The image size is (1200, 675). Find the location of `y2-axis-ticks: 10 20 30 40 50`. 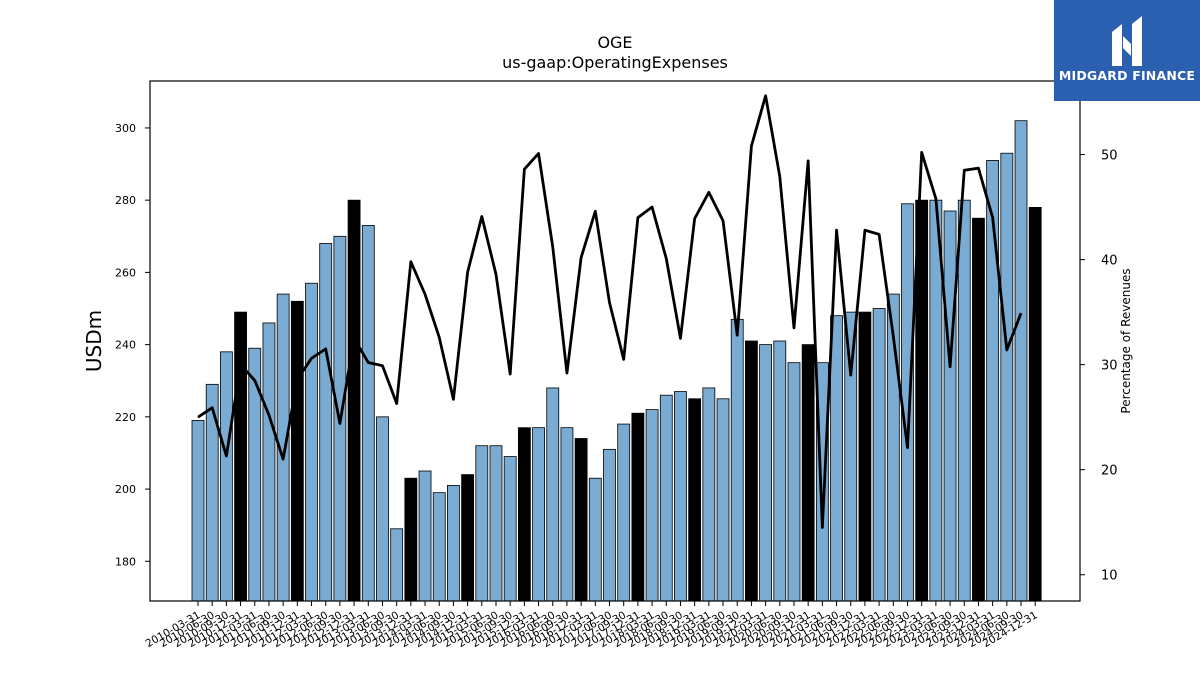

y2-axis-ticks: 10 20 30 40 50 is located at coordinates (1099, 366).